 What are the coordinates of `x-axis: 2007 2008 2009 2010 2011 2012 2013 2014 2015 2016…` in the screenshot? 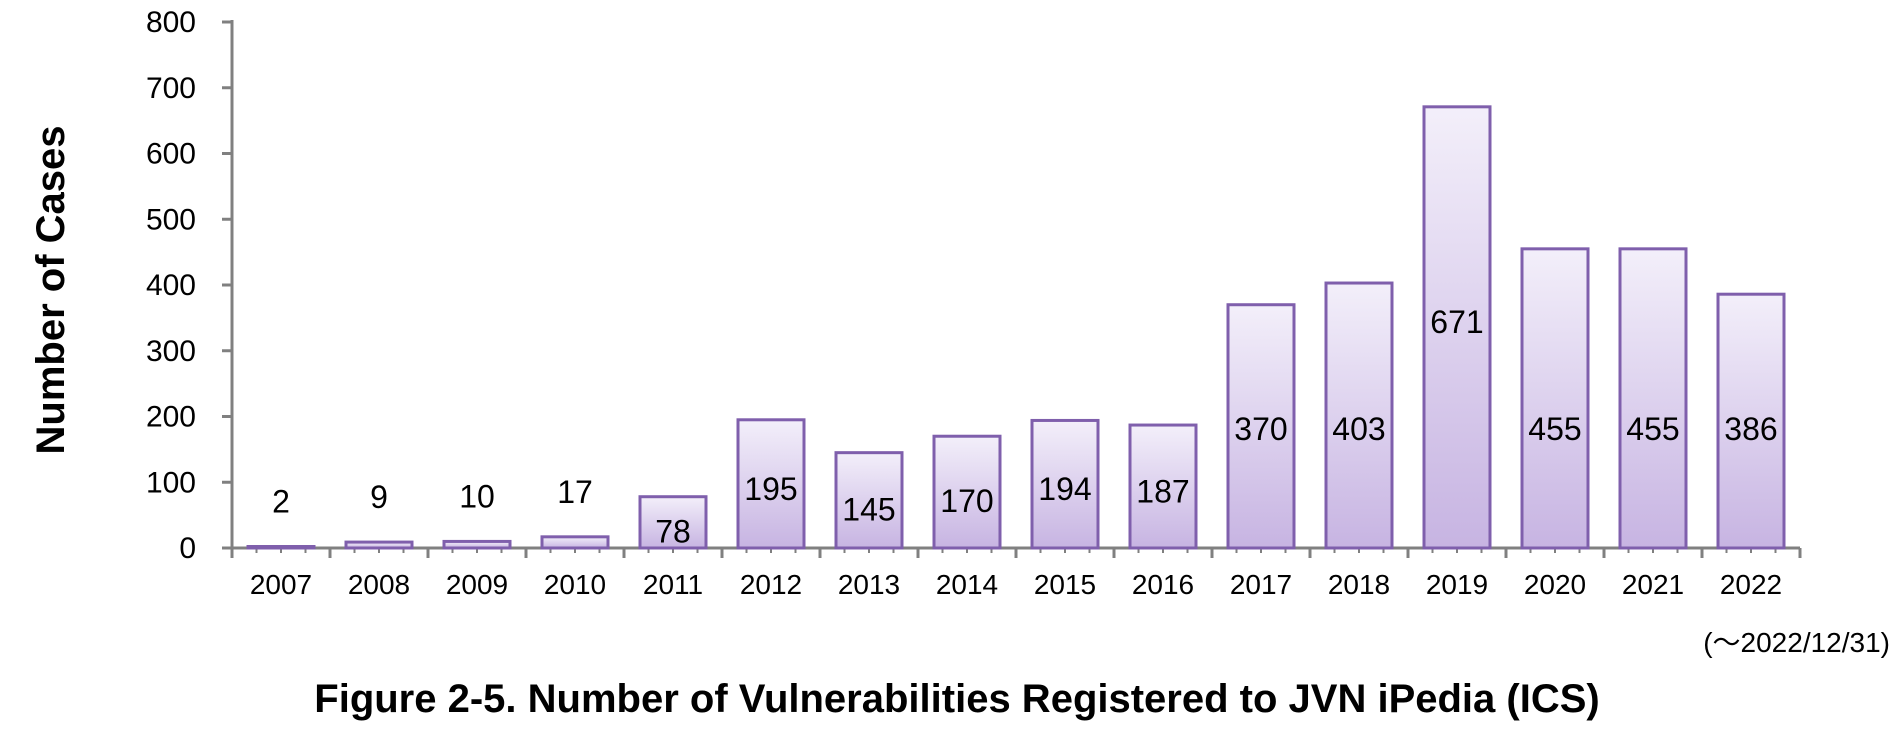 It's located at (1016, 573).